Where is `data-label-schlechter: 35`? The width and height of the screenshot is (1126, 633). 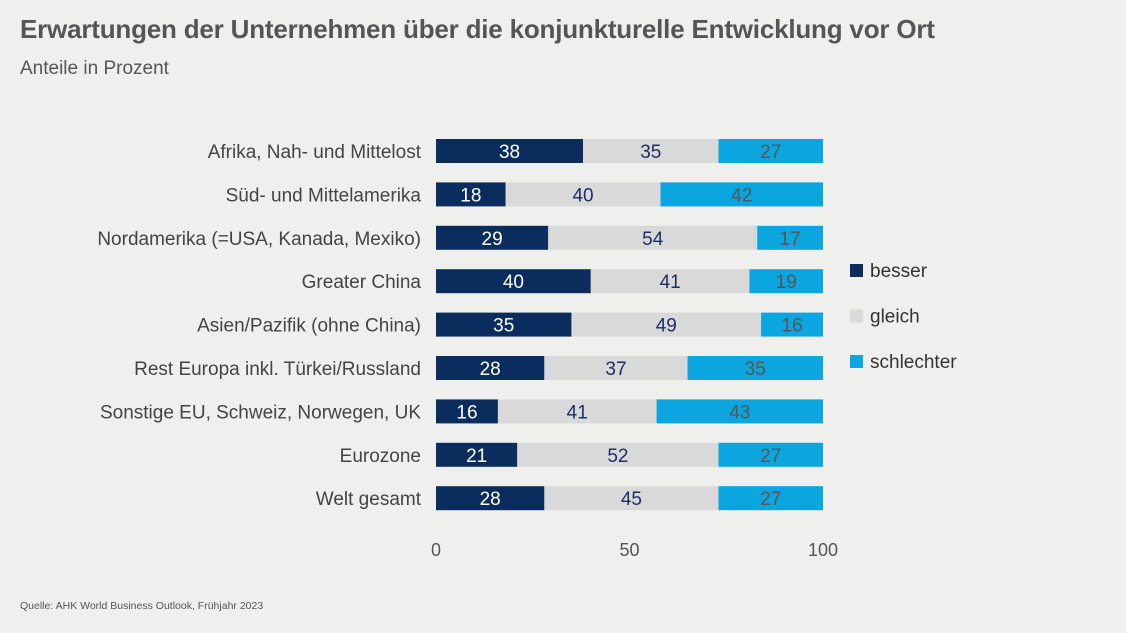 data-label-schlechter: 35 is located at coordinates (755, 369).